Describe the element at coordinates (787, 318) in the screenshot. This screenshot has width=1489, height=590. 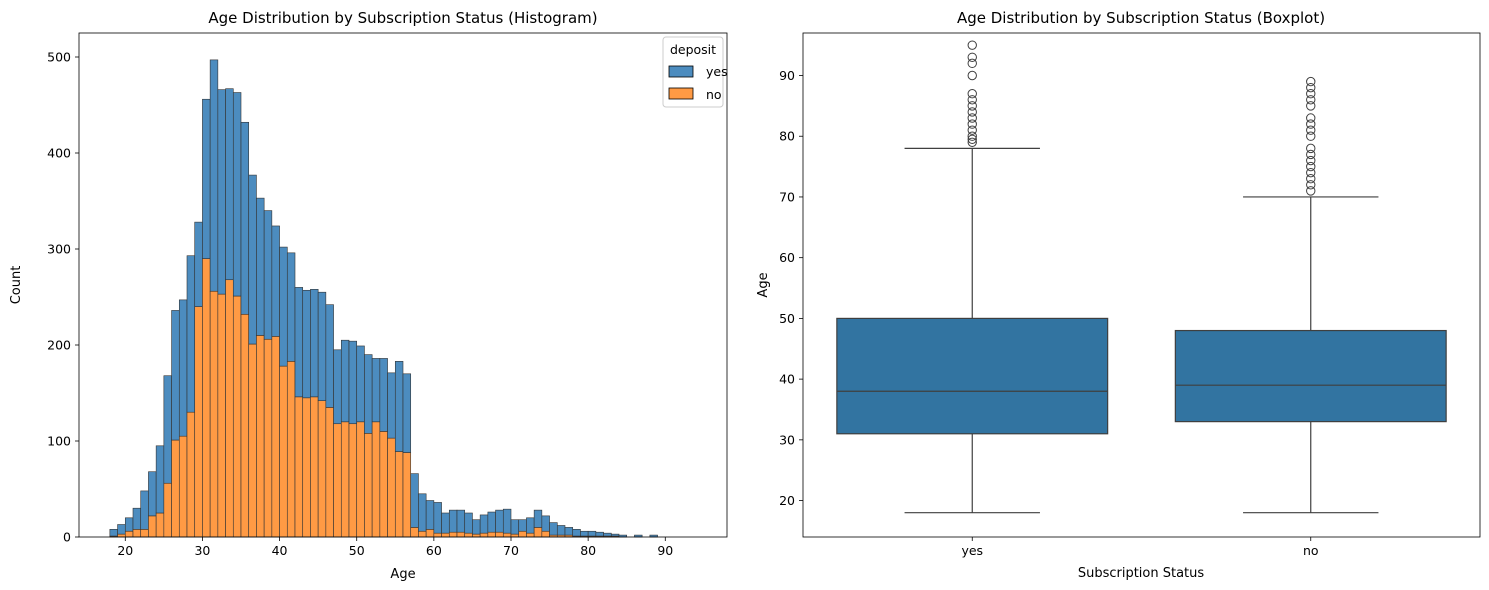
I see `y-tick-label: 50` at that location.